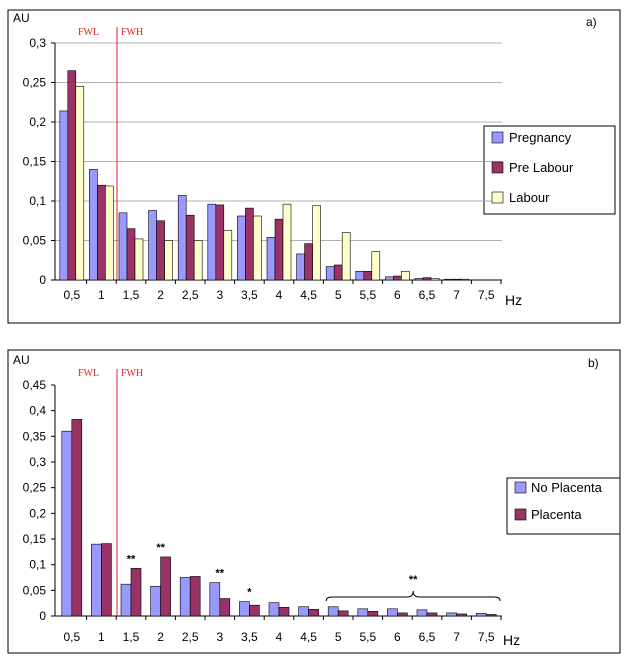 The height and width of the screenshot is (656, 627). Describe the element at coordinates (591, 22) in the screenshot. I see `panel-a-label: a)` at that location.